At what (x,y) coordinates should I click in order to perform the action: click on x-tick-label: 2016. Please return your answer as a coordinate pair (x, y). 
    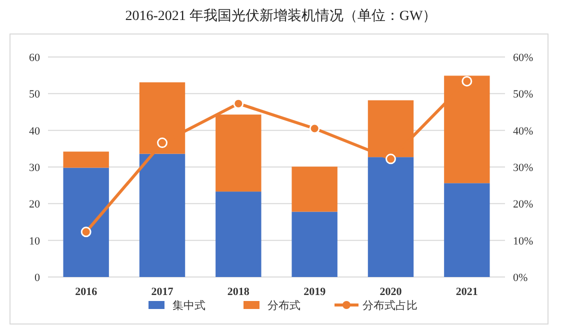
    Looking at the image, I should click on (86, 292).